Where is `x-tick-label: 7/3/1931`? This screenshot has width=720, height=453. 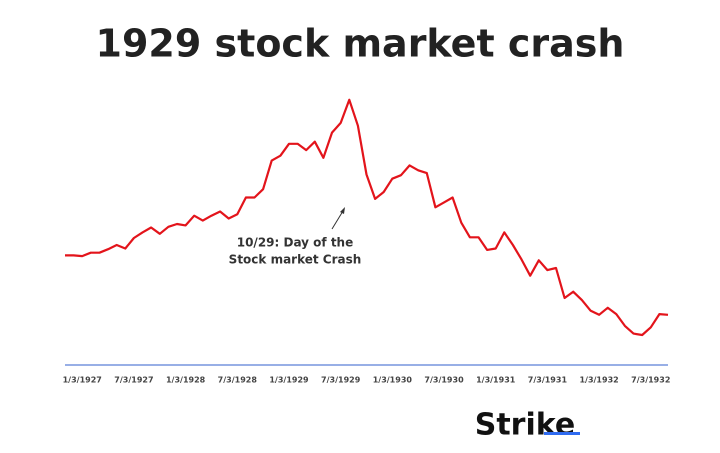
x-tick-label: 7/3/1931 is located at coordinates (548, 380).